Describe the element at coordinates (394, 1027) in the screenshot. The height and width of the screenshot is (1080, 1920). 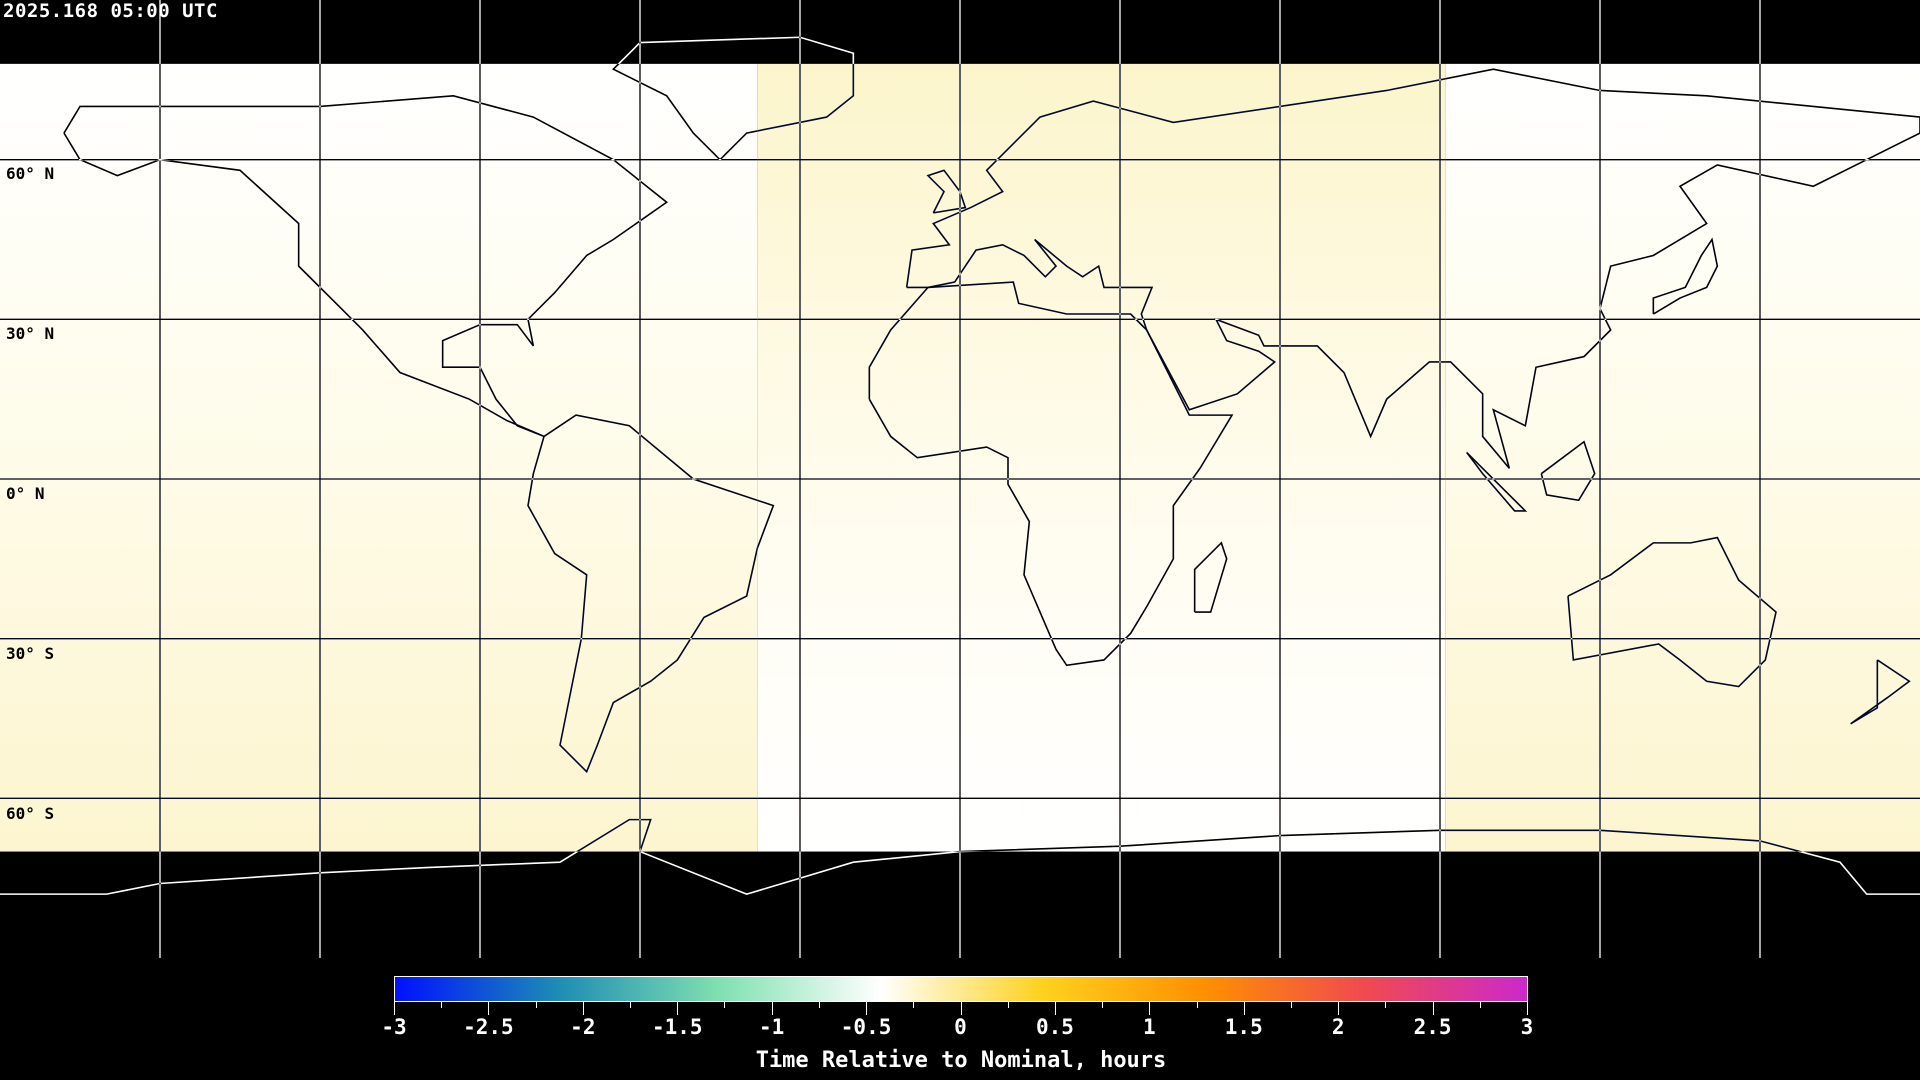
I see `colorbar-tick-label: -3` at that location.